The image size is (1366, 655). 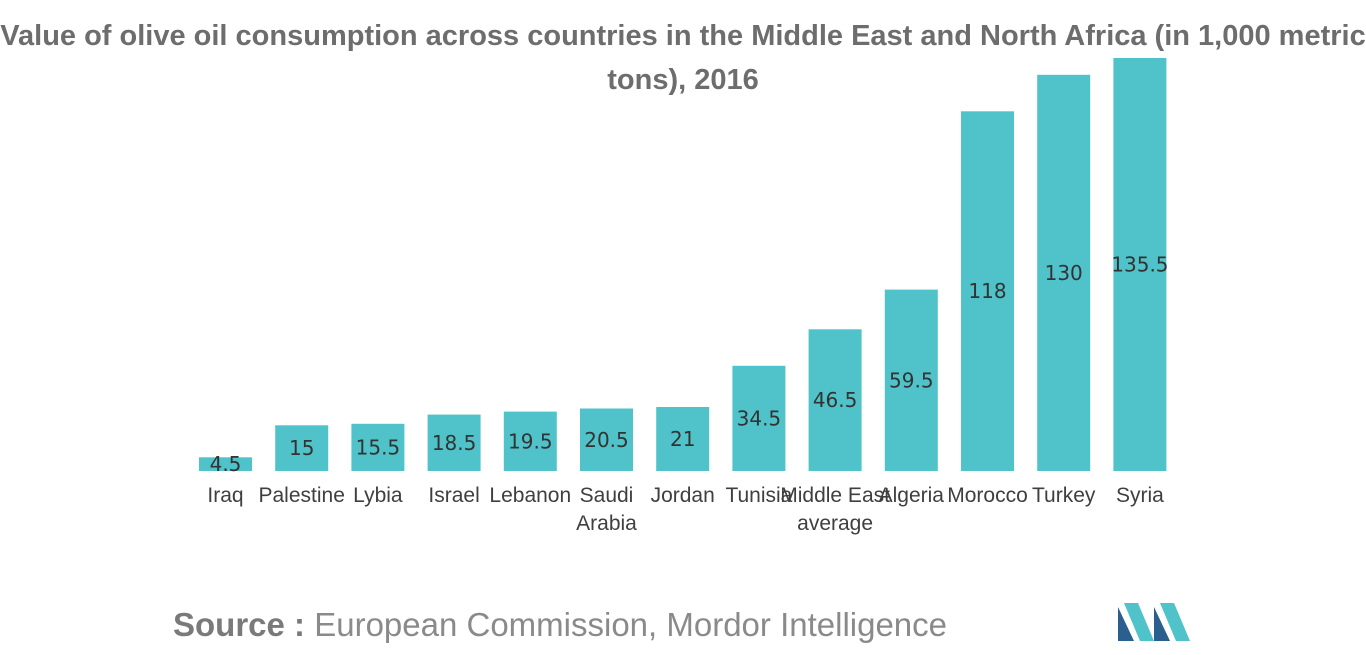 I want to click on category-label-8: Middle East average, so click(x=835, y=509).